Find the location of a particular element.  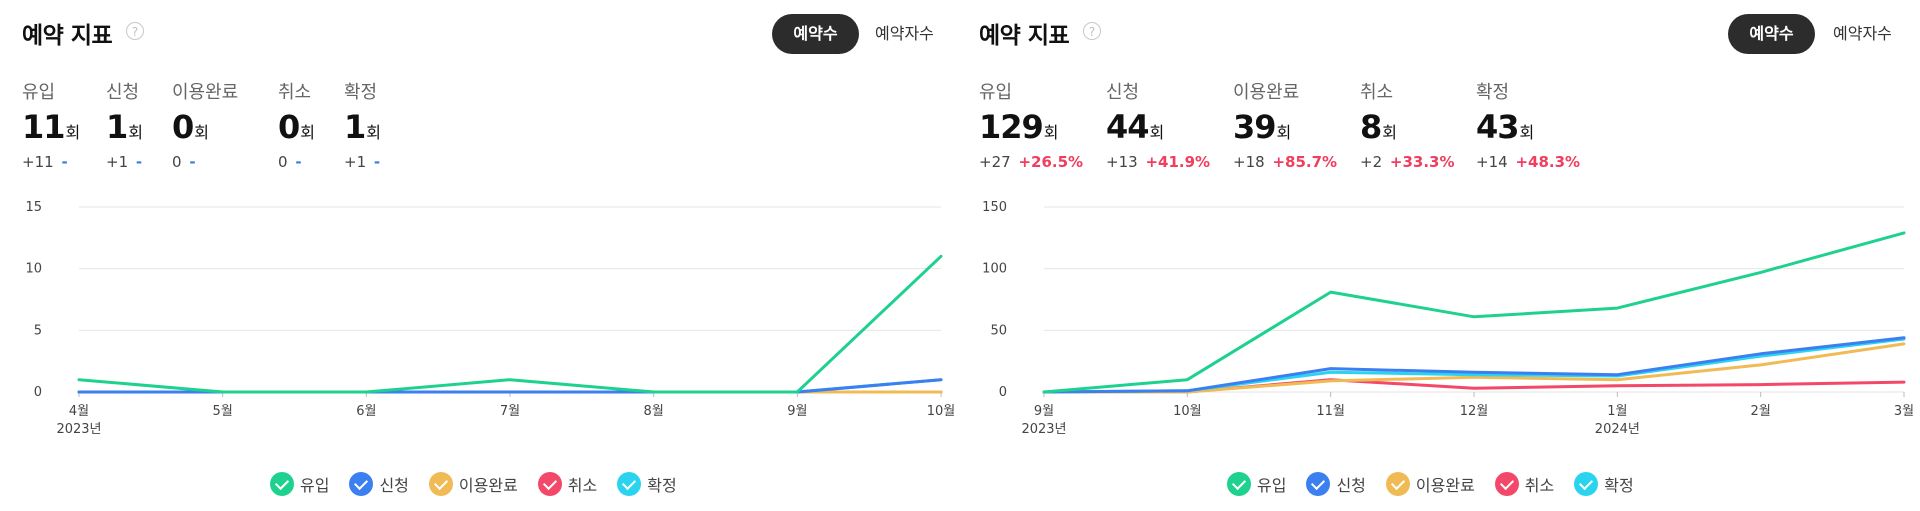

metric-change-rel: +26.5% is located at coordinates (1051, 162).